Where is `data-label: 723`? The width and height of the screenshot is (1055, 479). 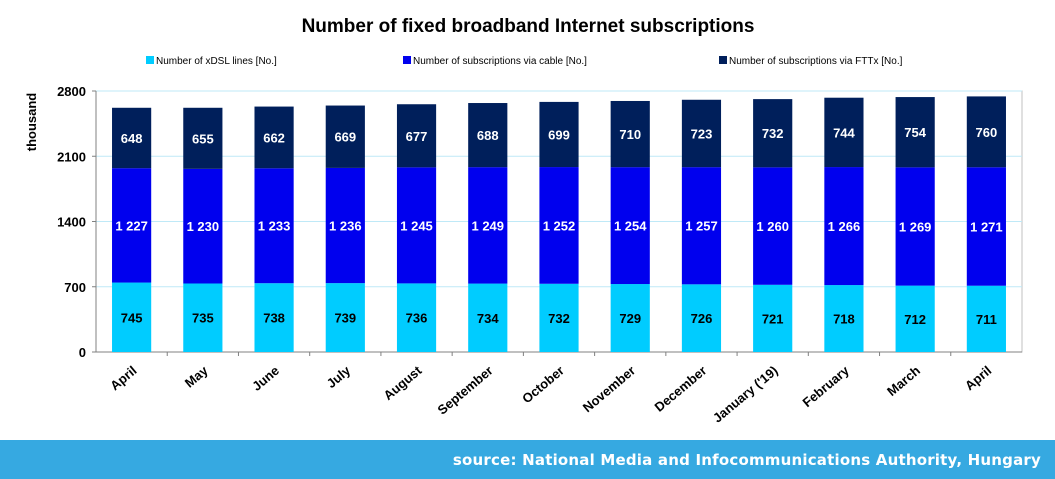 data-label: 723 is located at coordinates (702, 133).